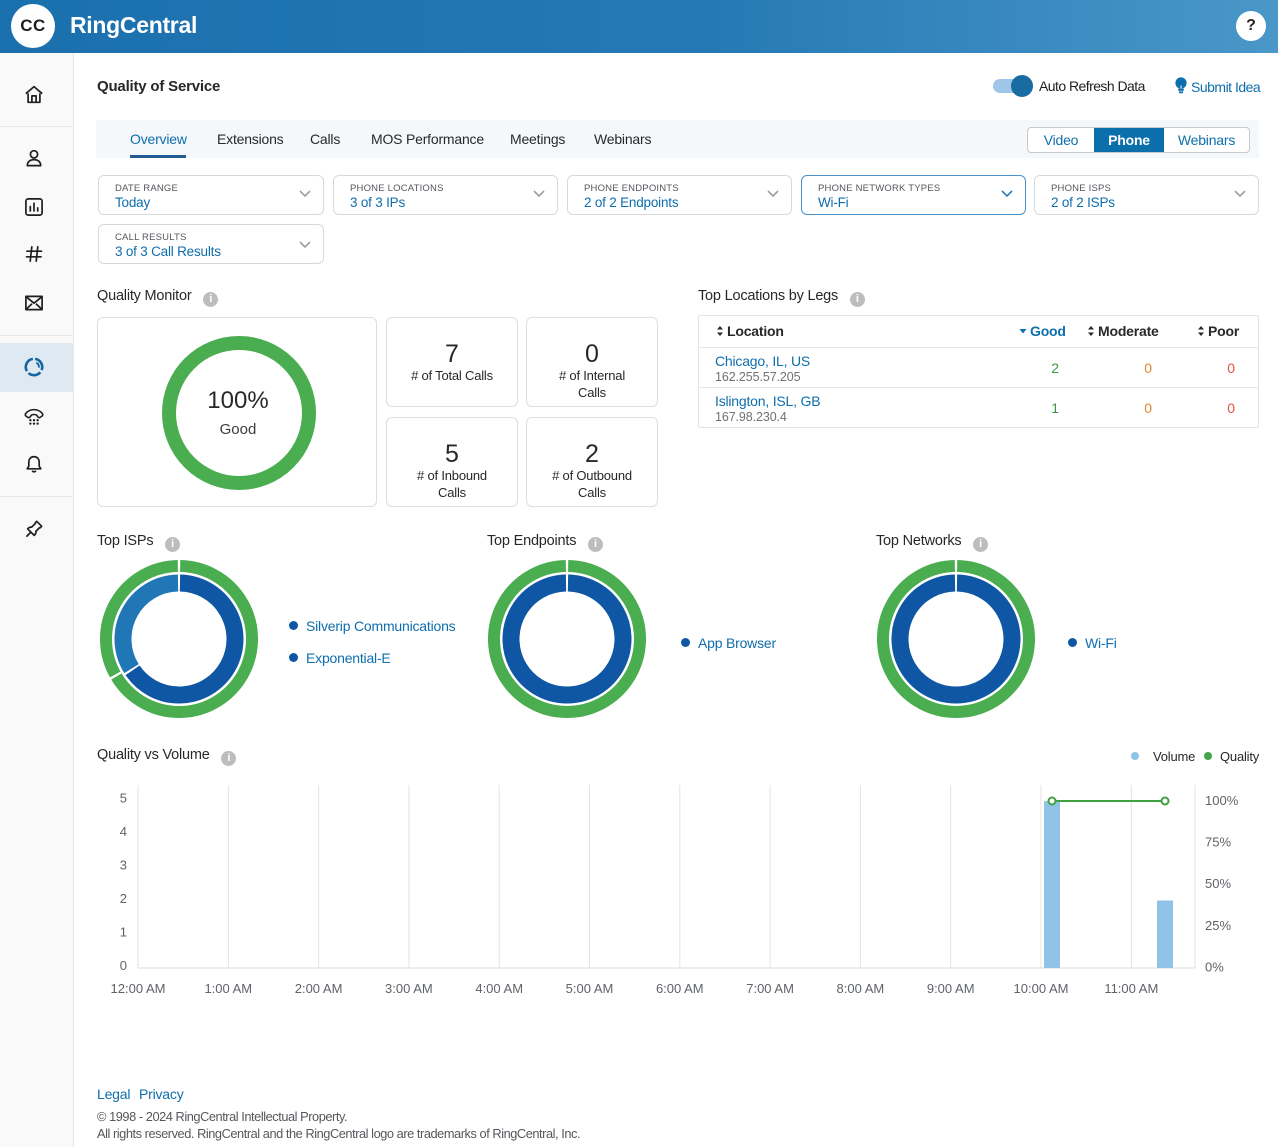 Image resolution: width=1278 pixels, height=1147 pixels. What do you see at coordinates (499, 988) in the screenshot?
I see `svg-text: 4:00 AM` at bounding box center [499, 988].